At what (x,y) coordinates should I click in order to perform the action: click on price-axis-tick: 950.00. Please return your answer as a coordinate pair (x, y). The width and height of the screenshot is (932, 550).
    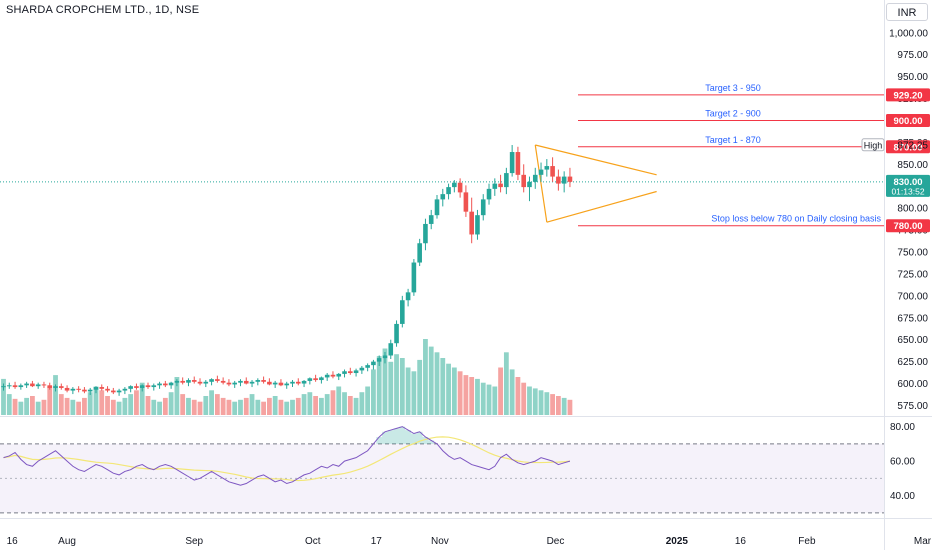
    Looking at the image, I should click on (912, 77).